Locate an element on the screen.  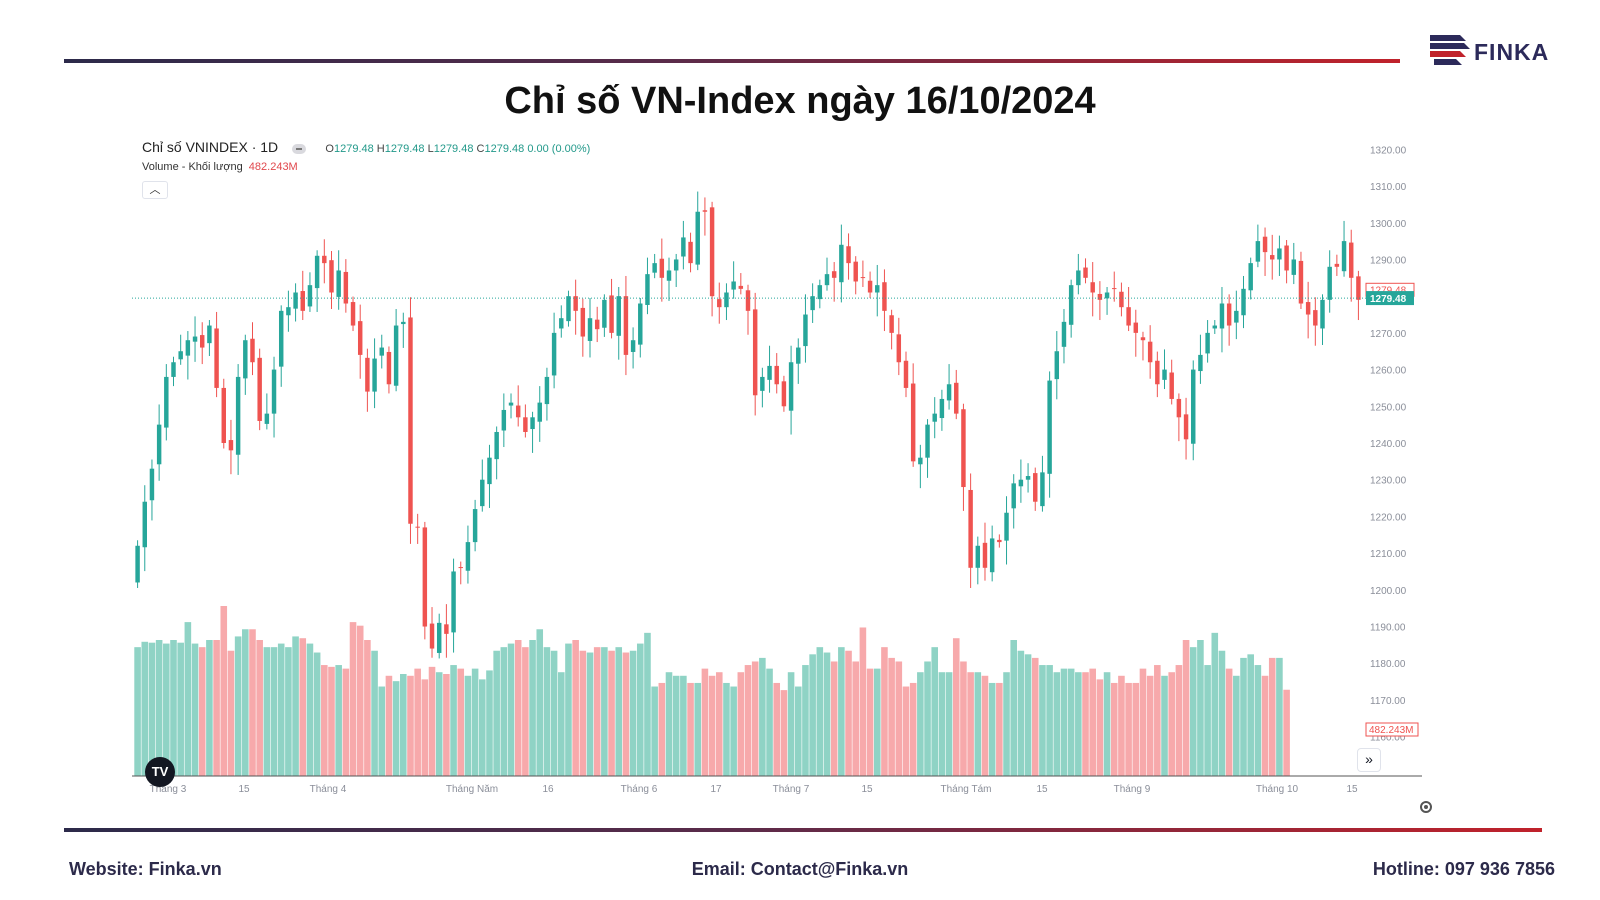
y-tick-label: 1310.00 is located at coordinates (1388, 187).